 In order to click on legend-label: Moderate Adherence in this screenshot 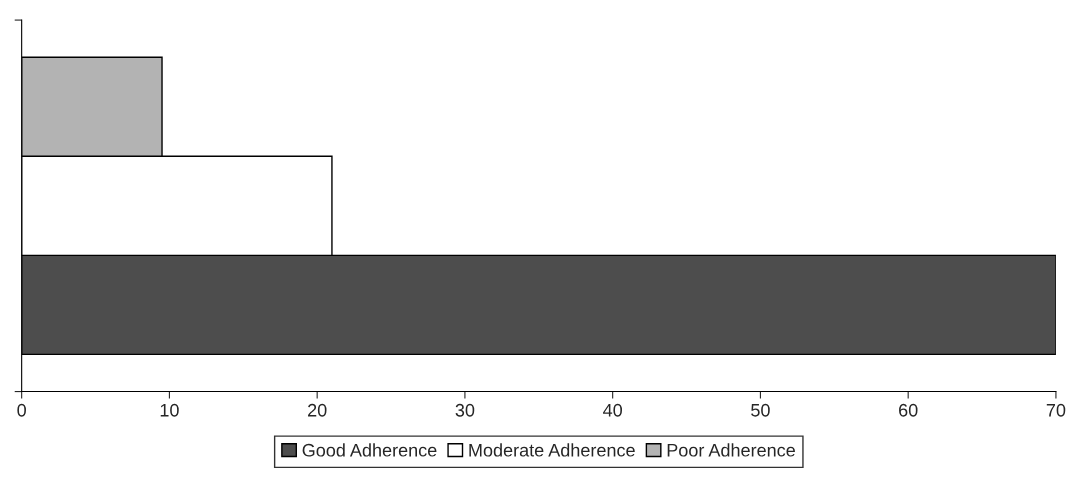, I will do `click(552, 450)`.